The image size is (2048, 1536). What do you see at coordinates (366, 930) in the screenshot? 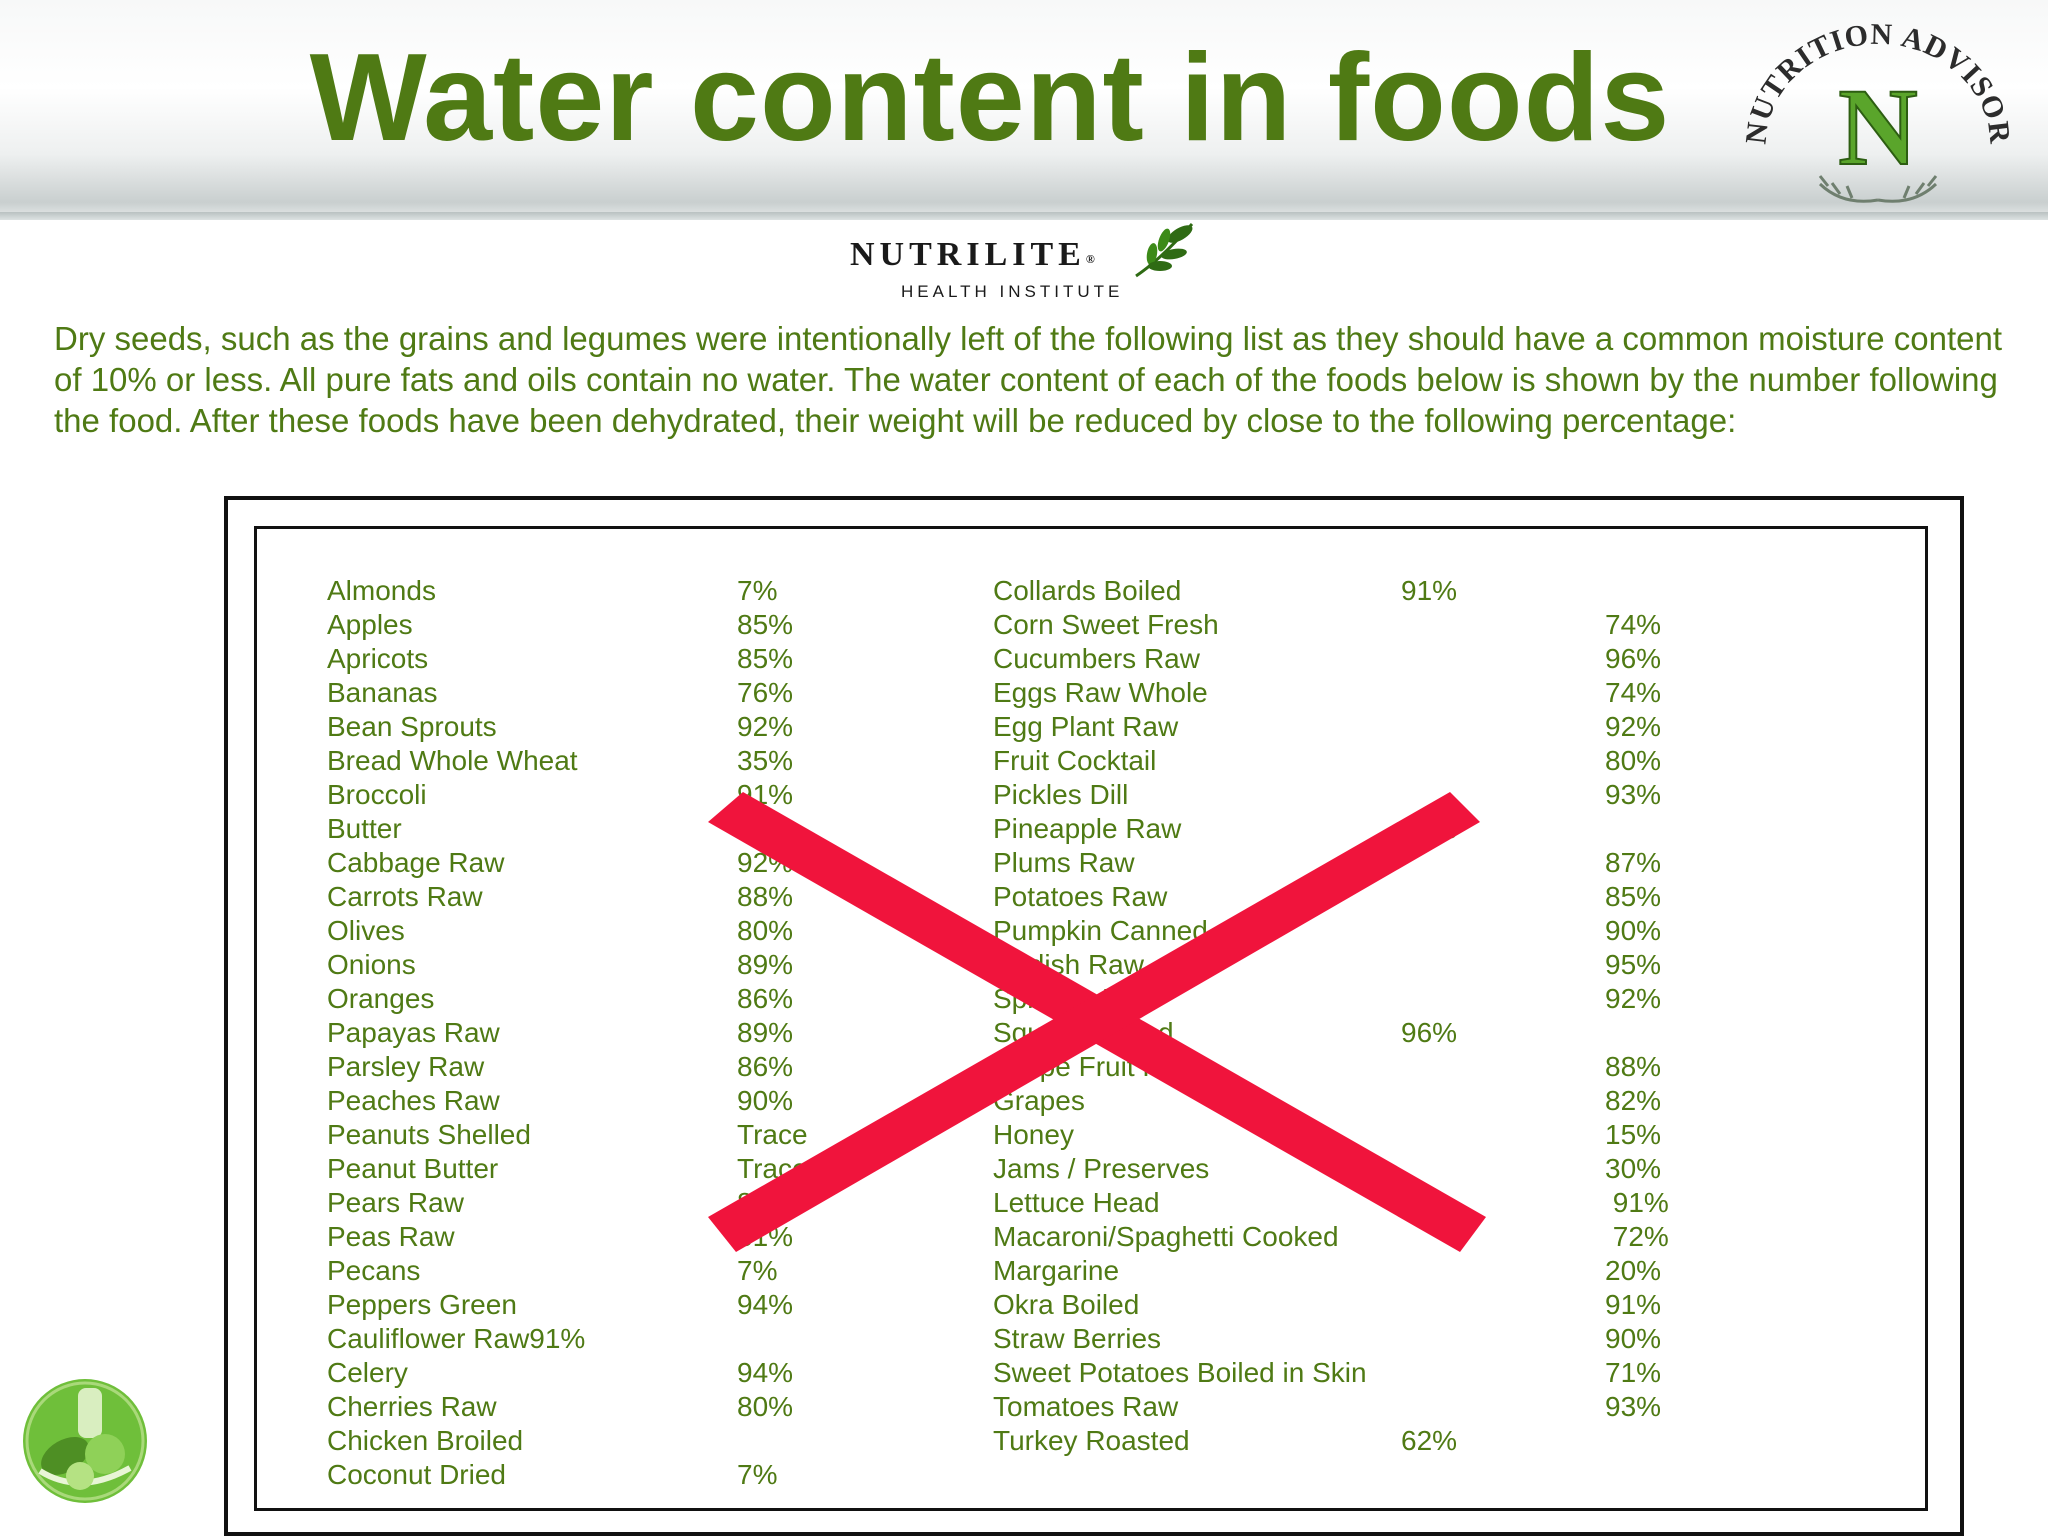
I see `food-name: Olives` at bounding box center [366, 930].